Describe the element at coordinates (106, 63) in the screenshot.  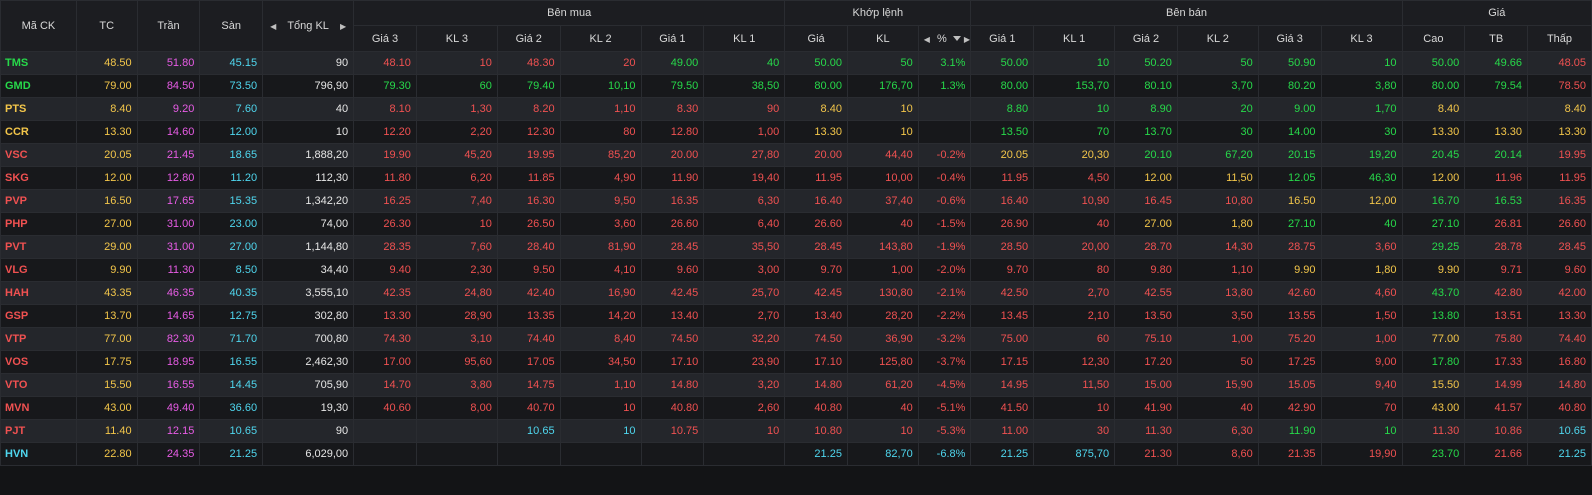
I see `ref-price-cell: 48.50` at that location.